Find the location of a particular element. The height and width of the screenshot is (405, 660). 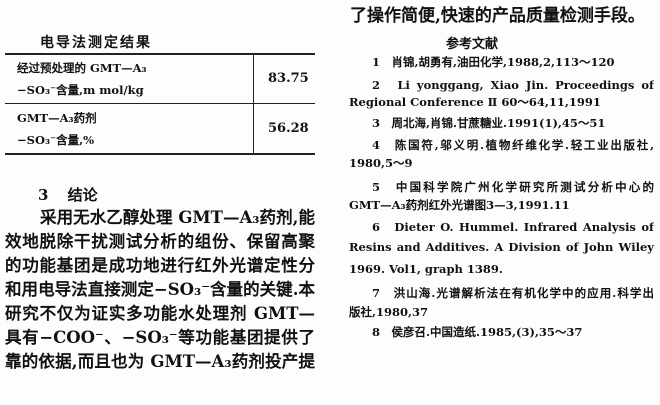

section-number: 3 is located at coordinates (43, 195).